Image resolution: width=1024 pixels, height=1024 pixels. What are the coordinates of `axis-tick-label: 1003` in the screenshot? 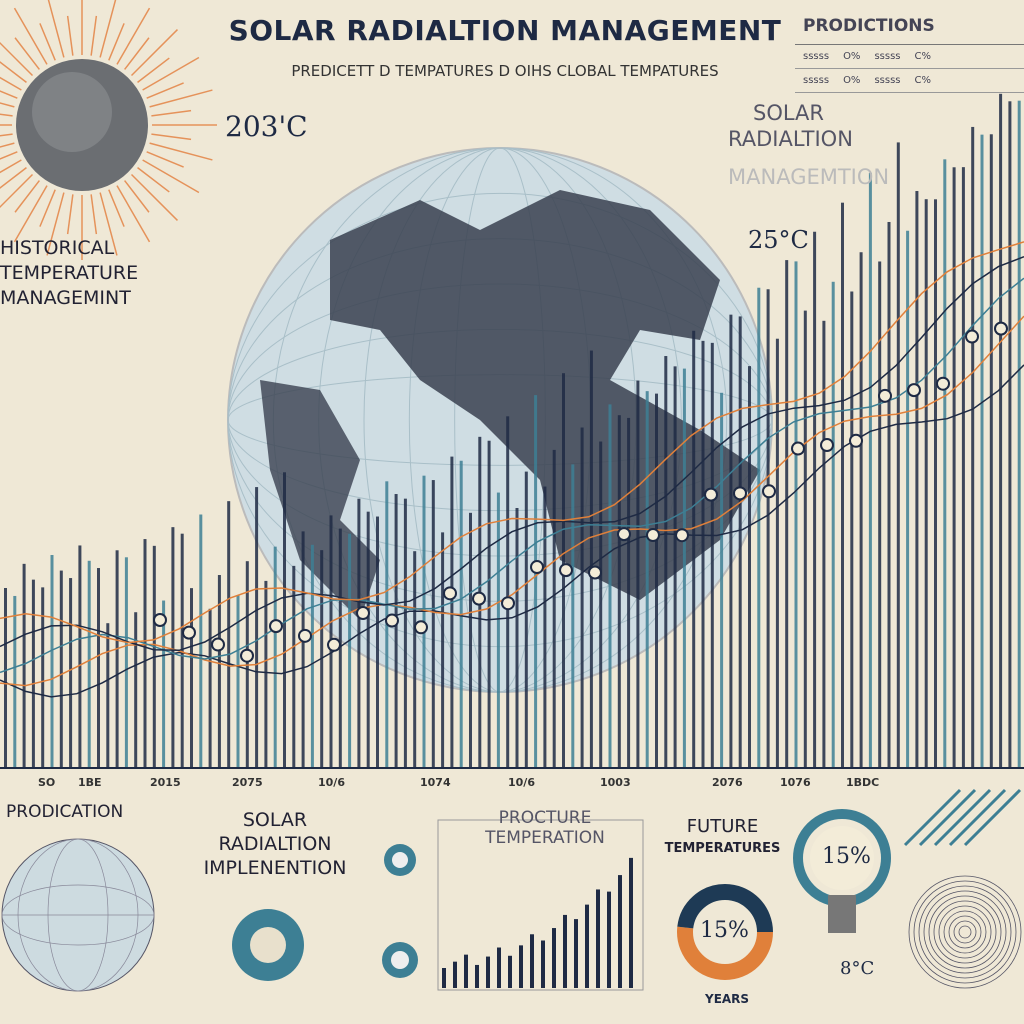 It's located at (615, 782).